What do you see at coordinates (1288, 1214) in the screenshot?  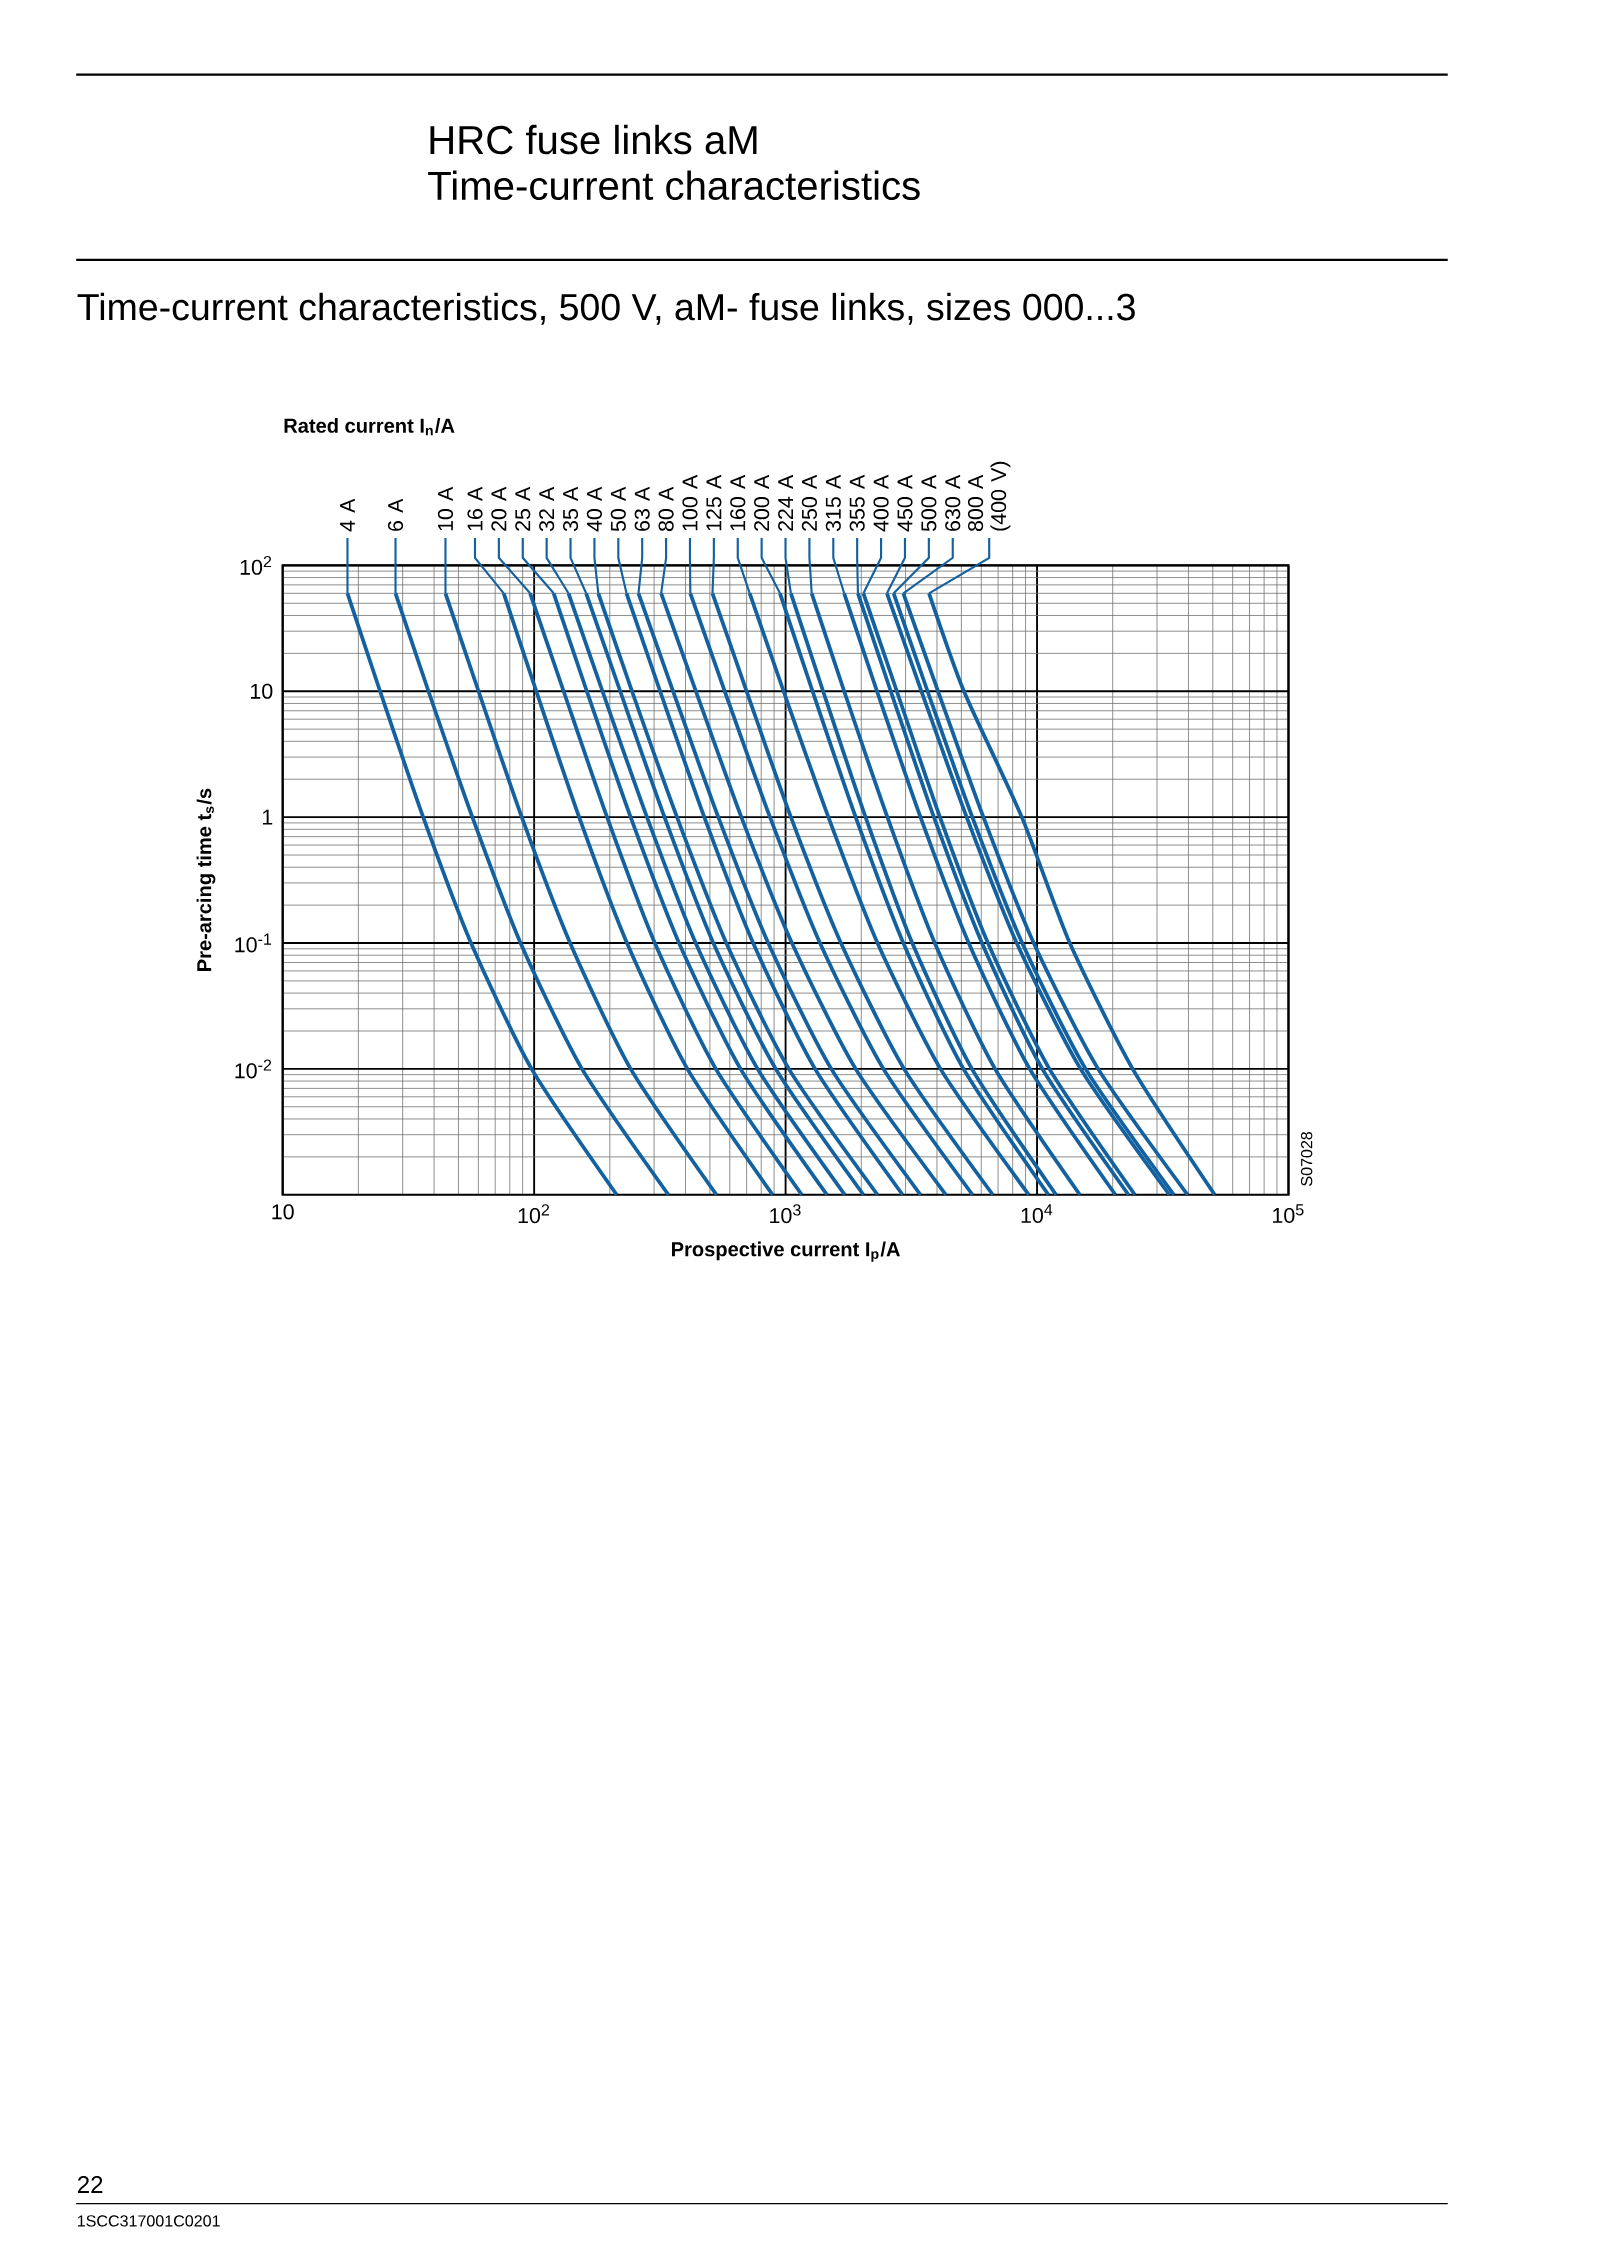 I see `x-tick-label: 10$^{5}$` at bounding box center [1288, 1214].